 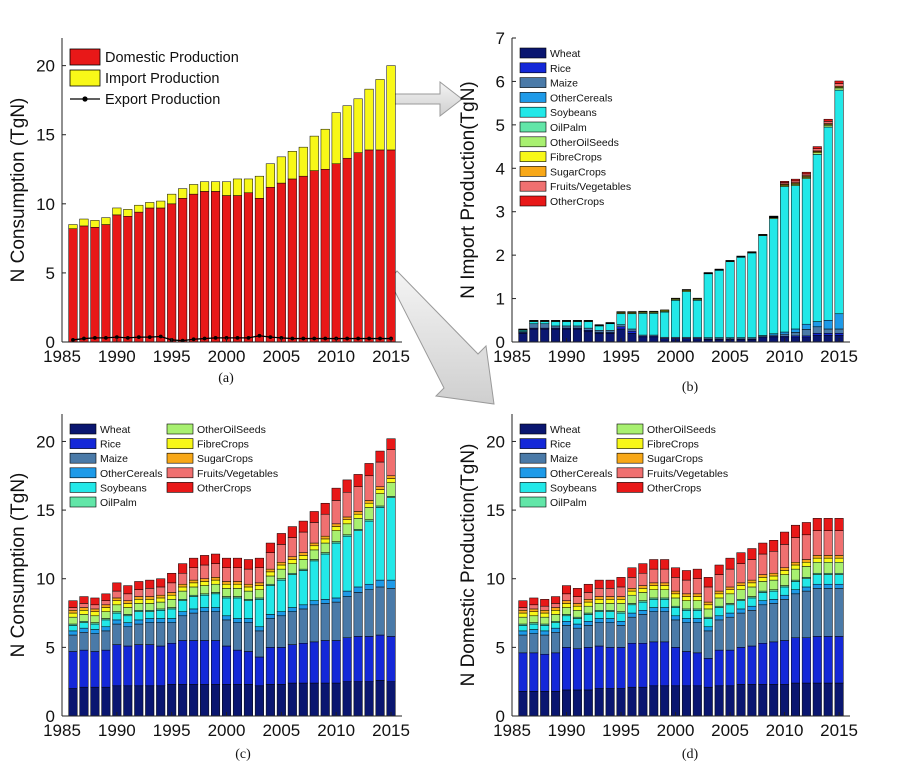 I want to click on bar-fruits-vegetables-2012, so click(x=806, y=174).